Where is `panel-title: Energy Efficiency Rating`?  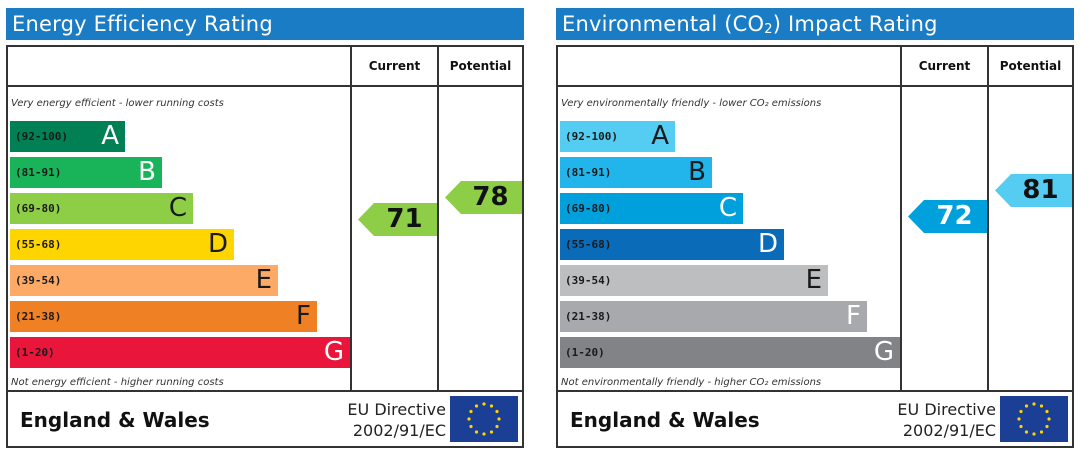
panel-title: Energy Efficiency Rating is located at coordinates (265, 24).